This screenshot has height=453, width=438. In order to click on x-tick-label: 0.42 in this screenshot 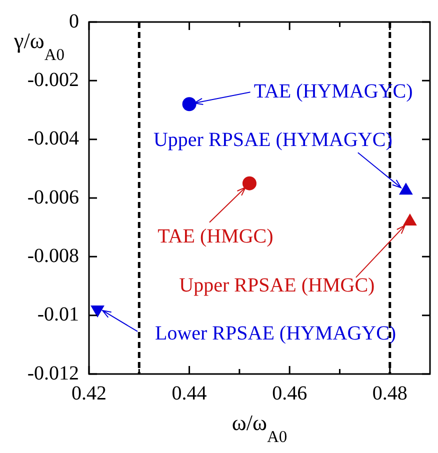, I will do `click(89, 393)`.